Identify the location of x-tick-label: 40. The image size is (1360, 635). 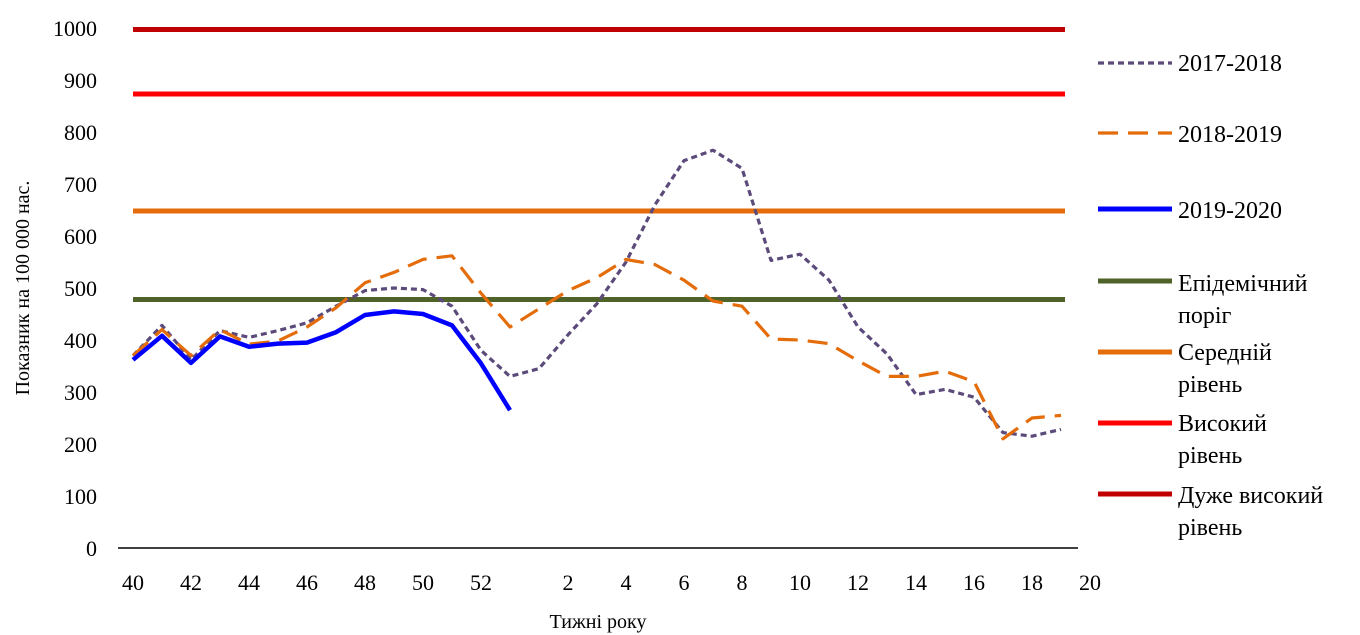
(133, 582).